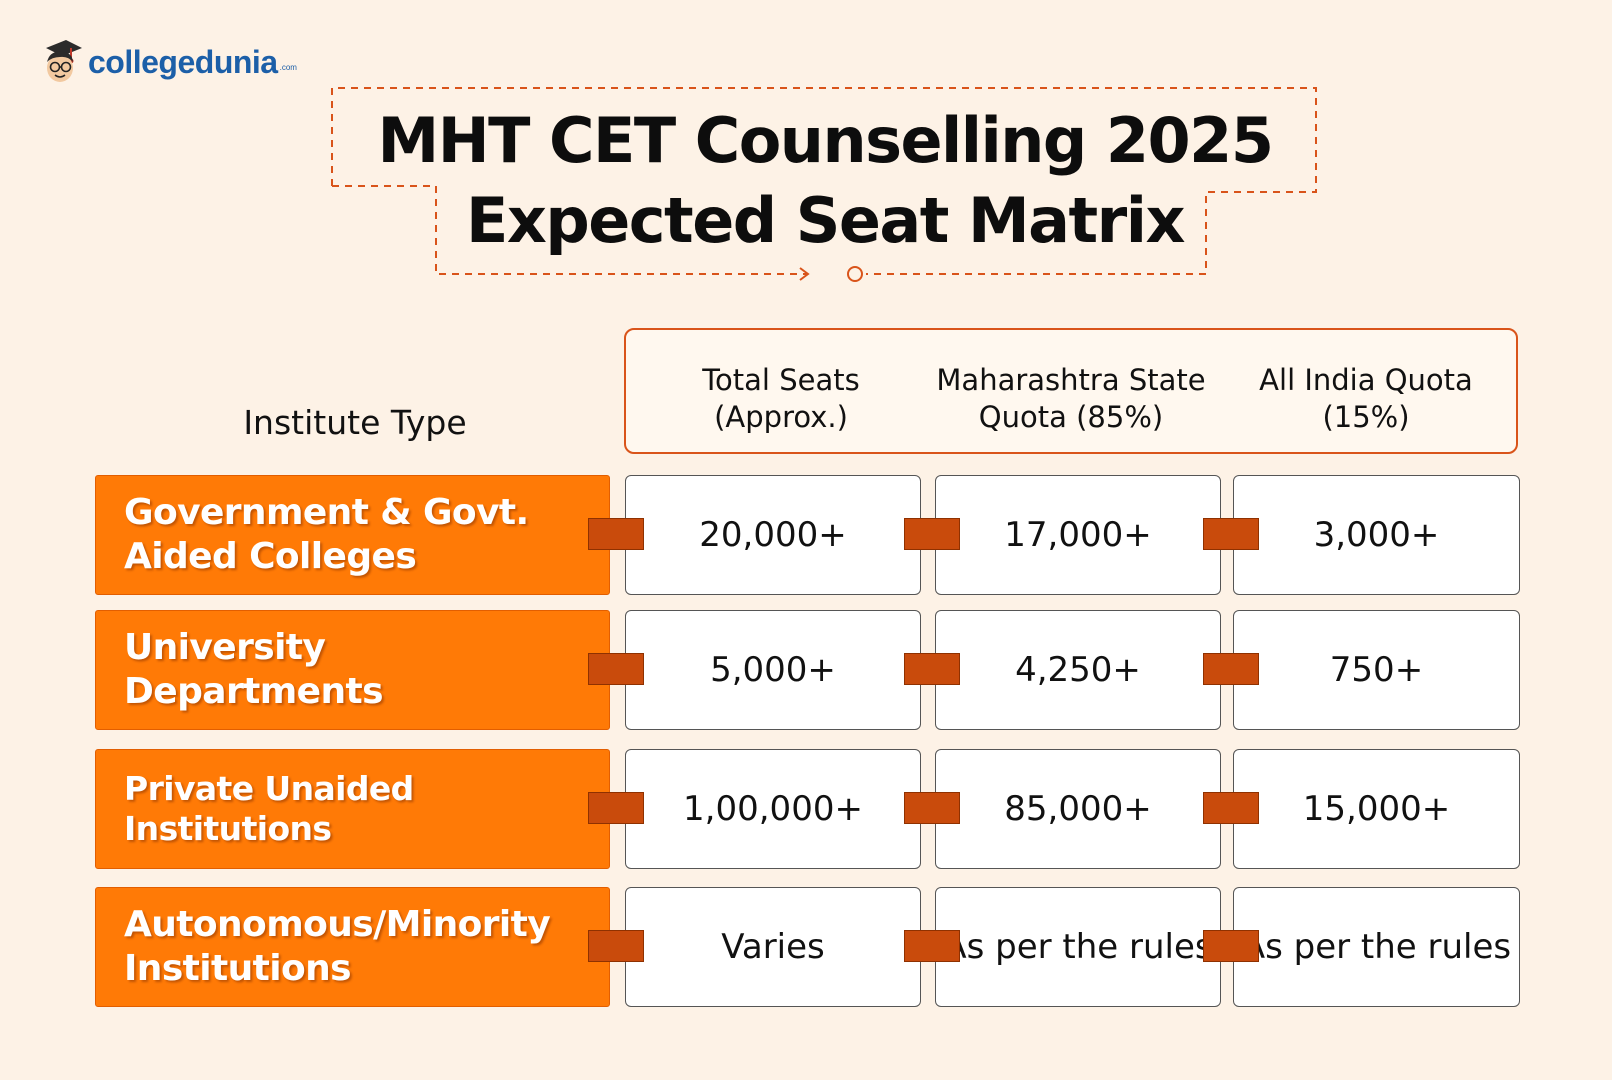 The image size is (1612, 1080). What do you see at coordinates (781, 398) in the screenshot?
I see `column-header-total-seats: Total Seats (Approx.)` at bounding box center [781, 398].